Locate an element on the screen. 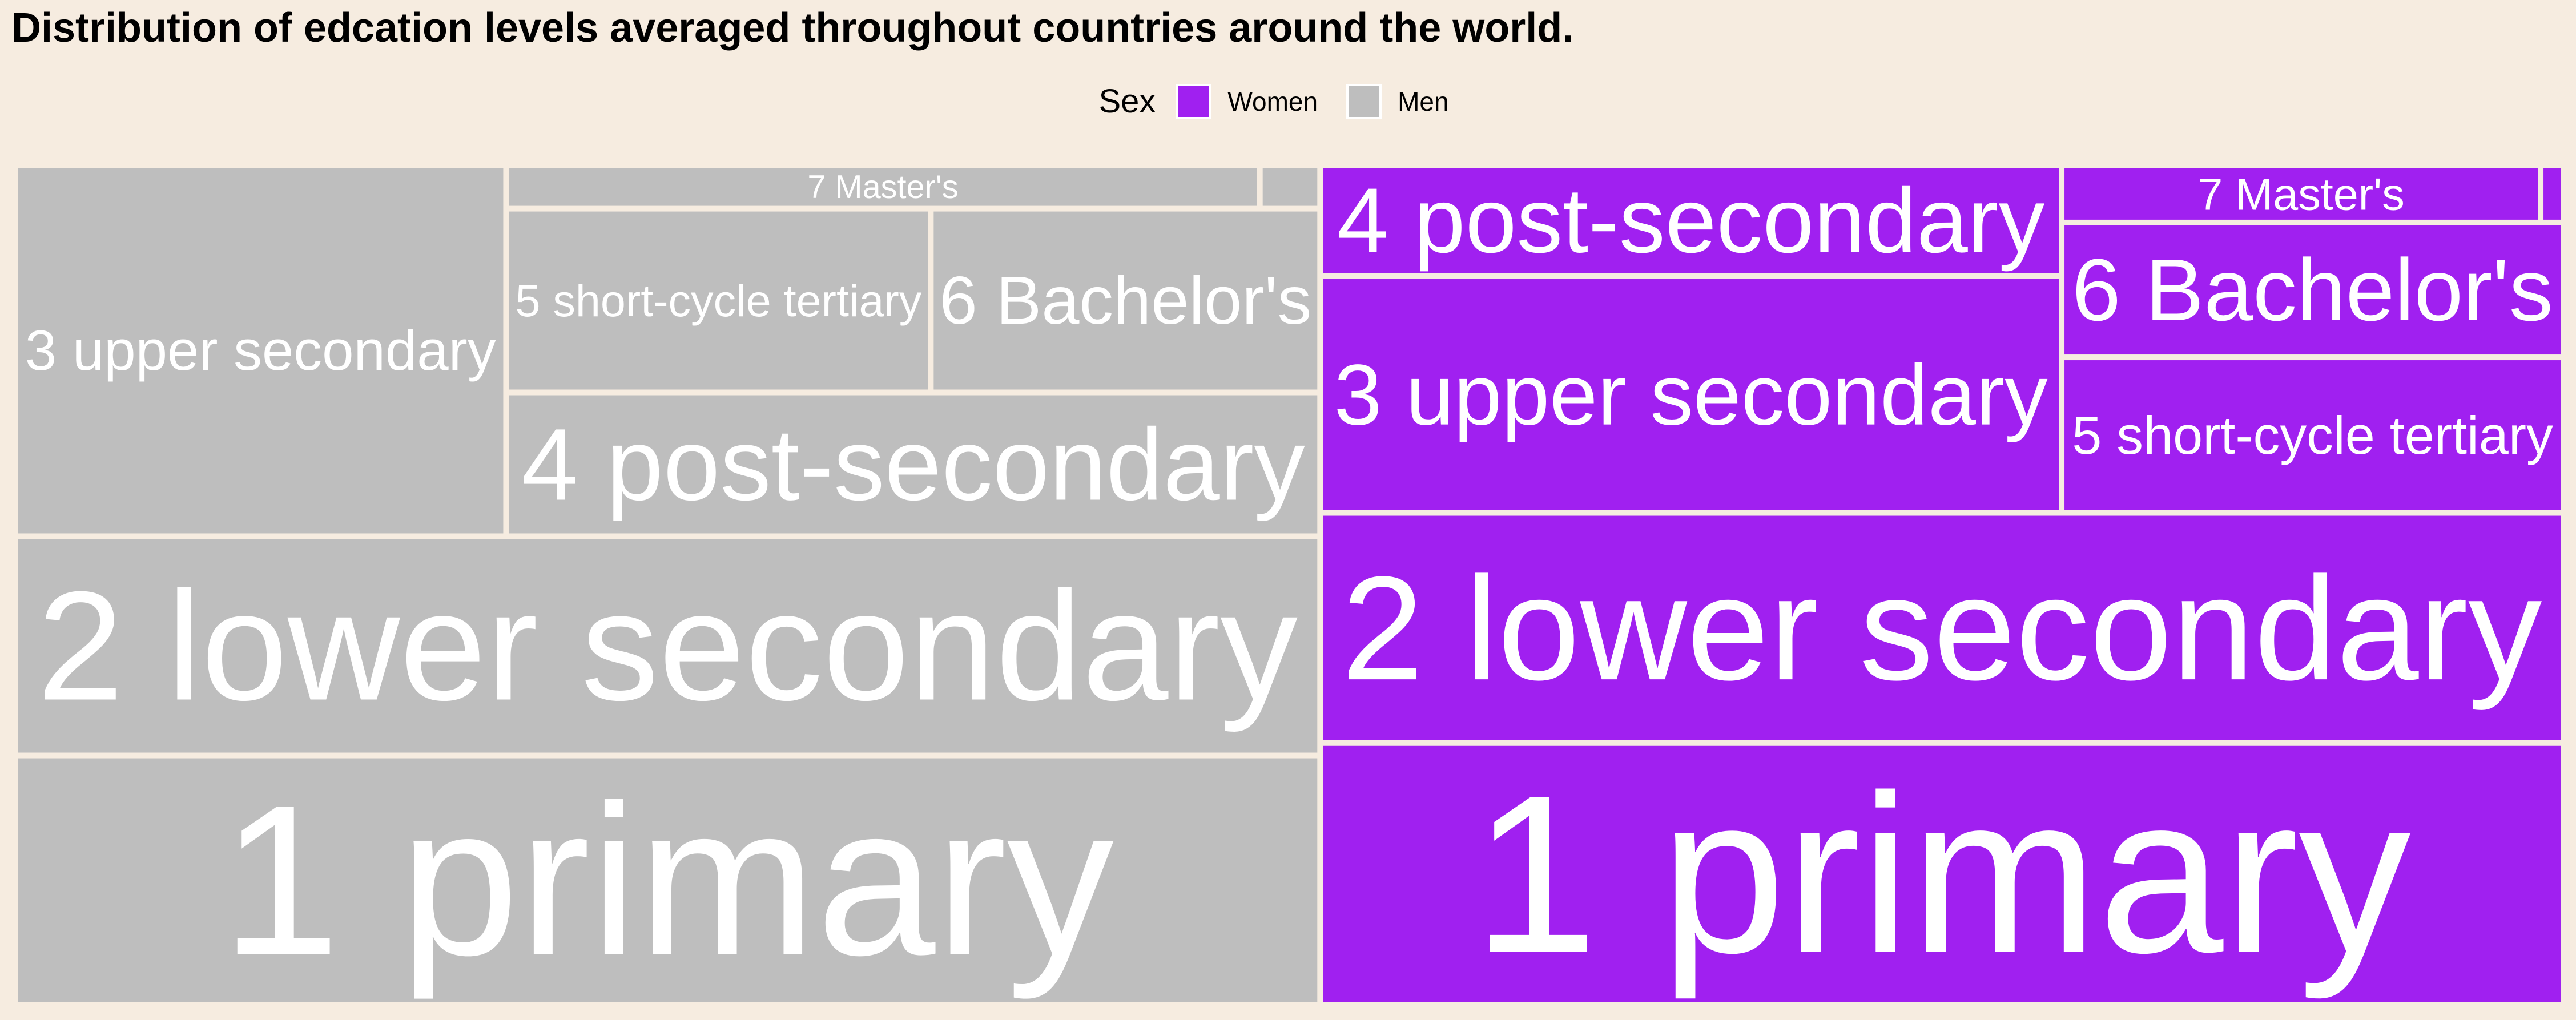 This screenshot has height=1020, width=2576. legend-title: Sex is located at coordinates (1127, 101).